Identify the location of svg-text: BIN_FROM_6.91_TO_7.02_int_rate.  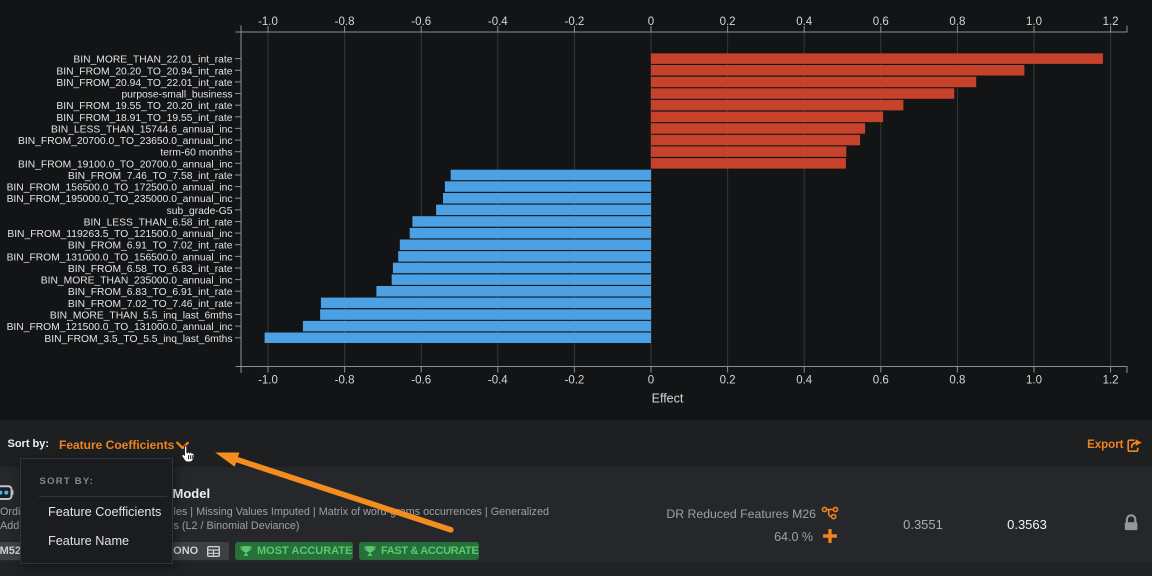
(150, 246).